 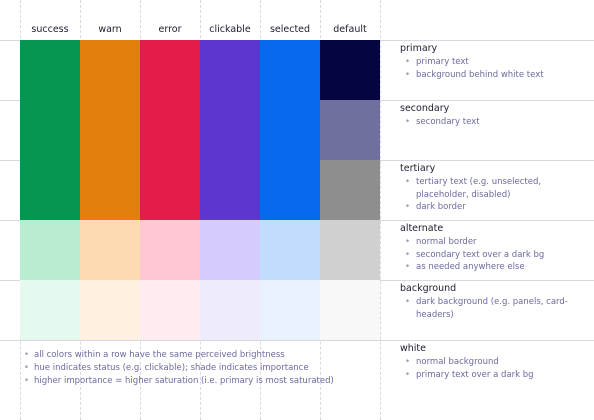 I want to click on row-usage-item: dark border, so click(x=495, y=207).